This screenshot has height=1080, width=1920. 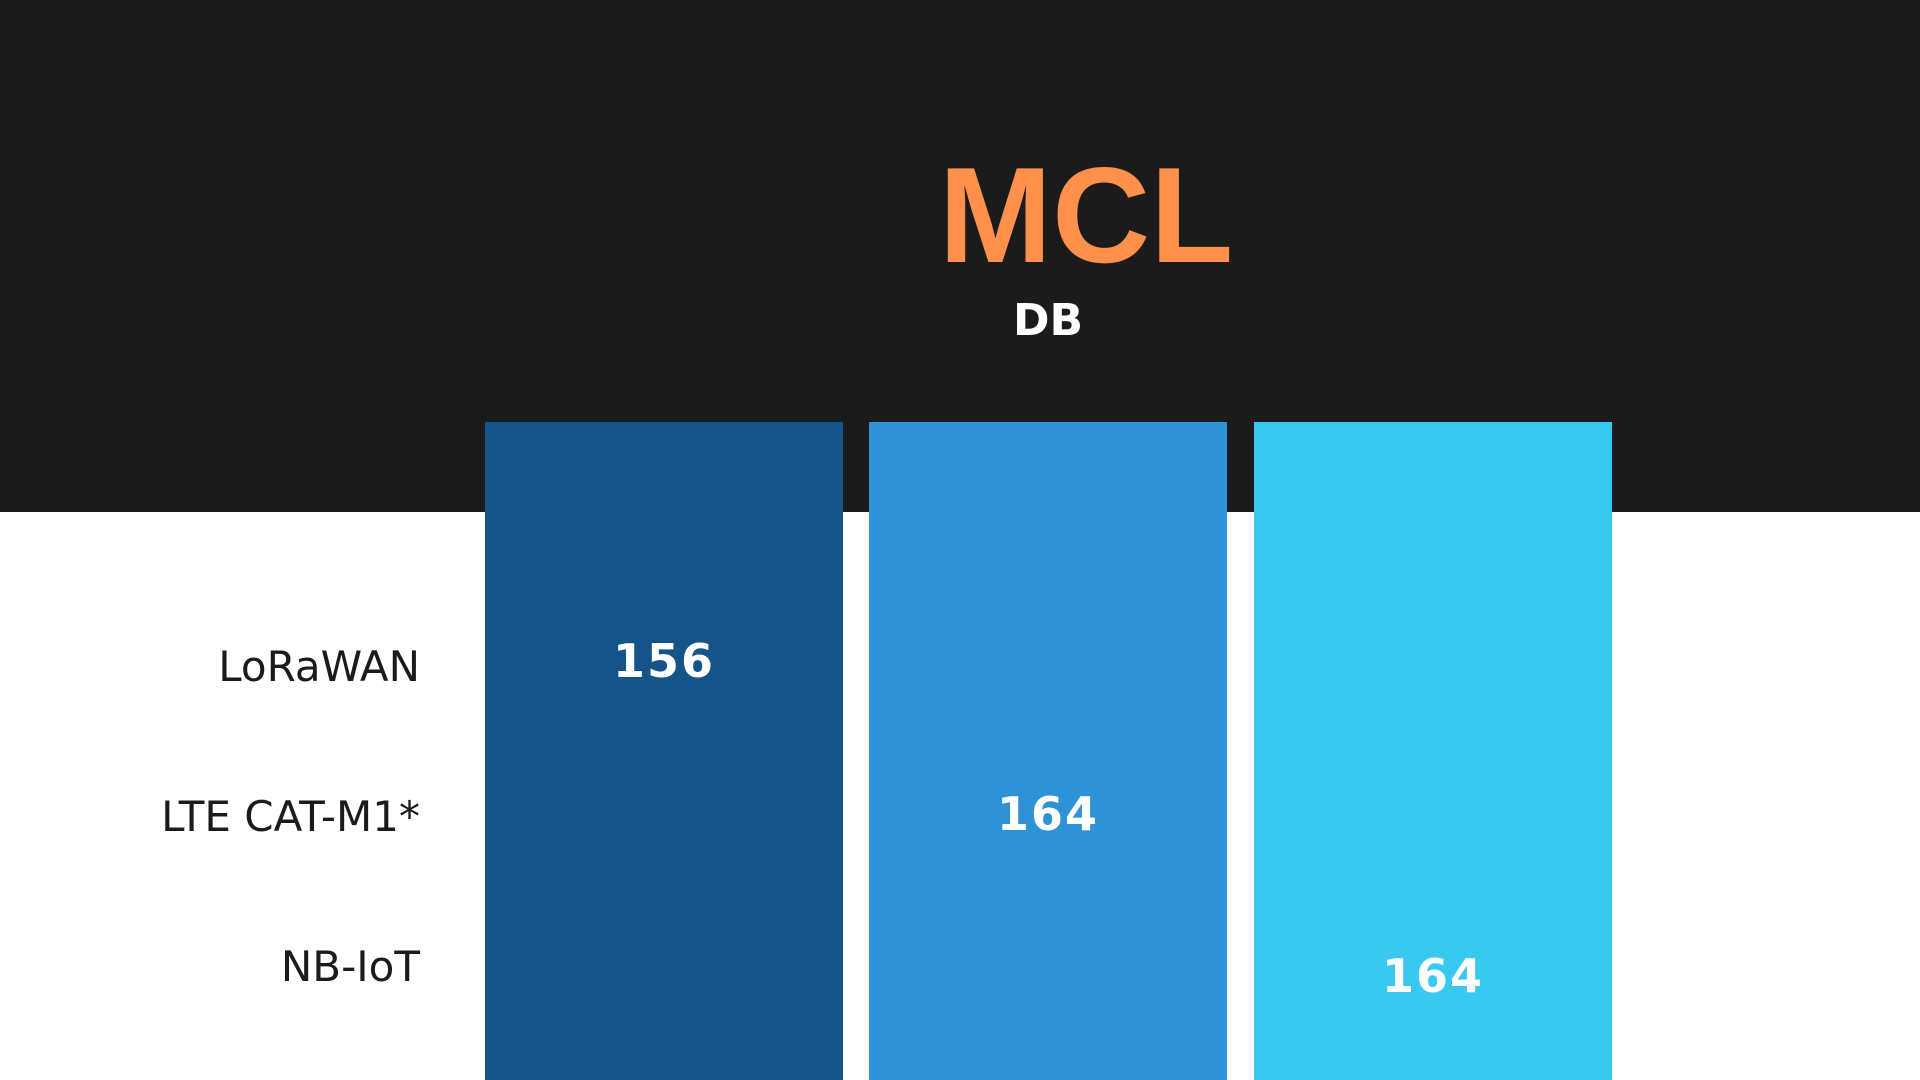 I want to click on row-label: LoRaWAN, so click(x=319, y=666).